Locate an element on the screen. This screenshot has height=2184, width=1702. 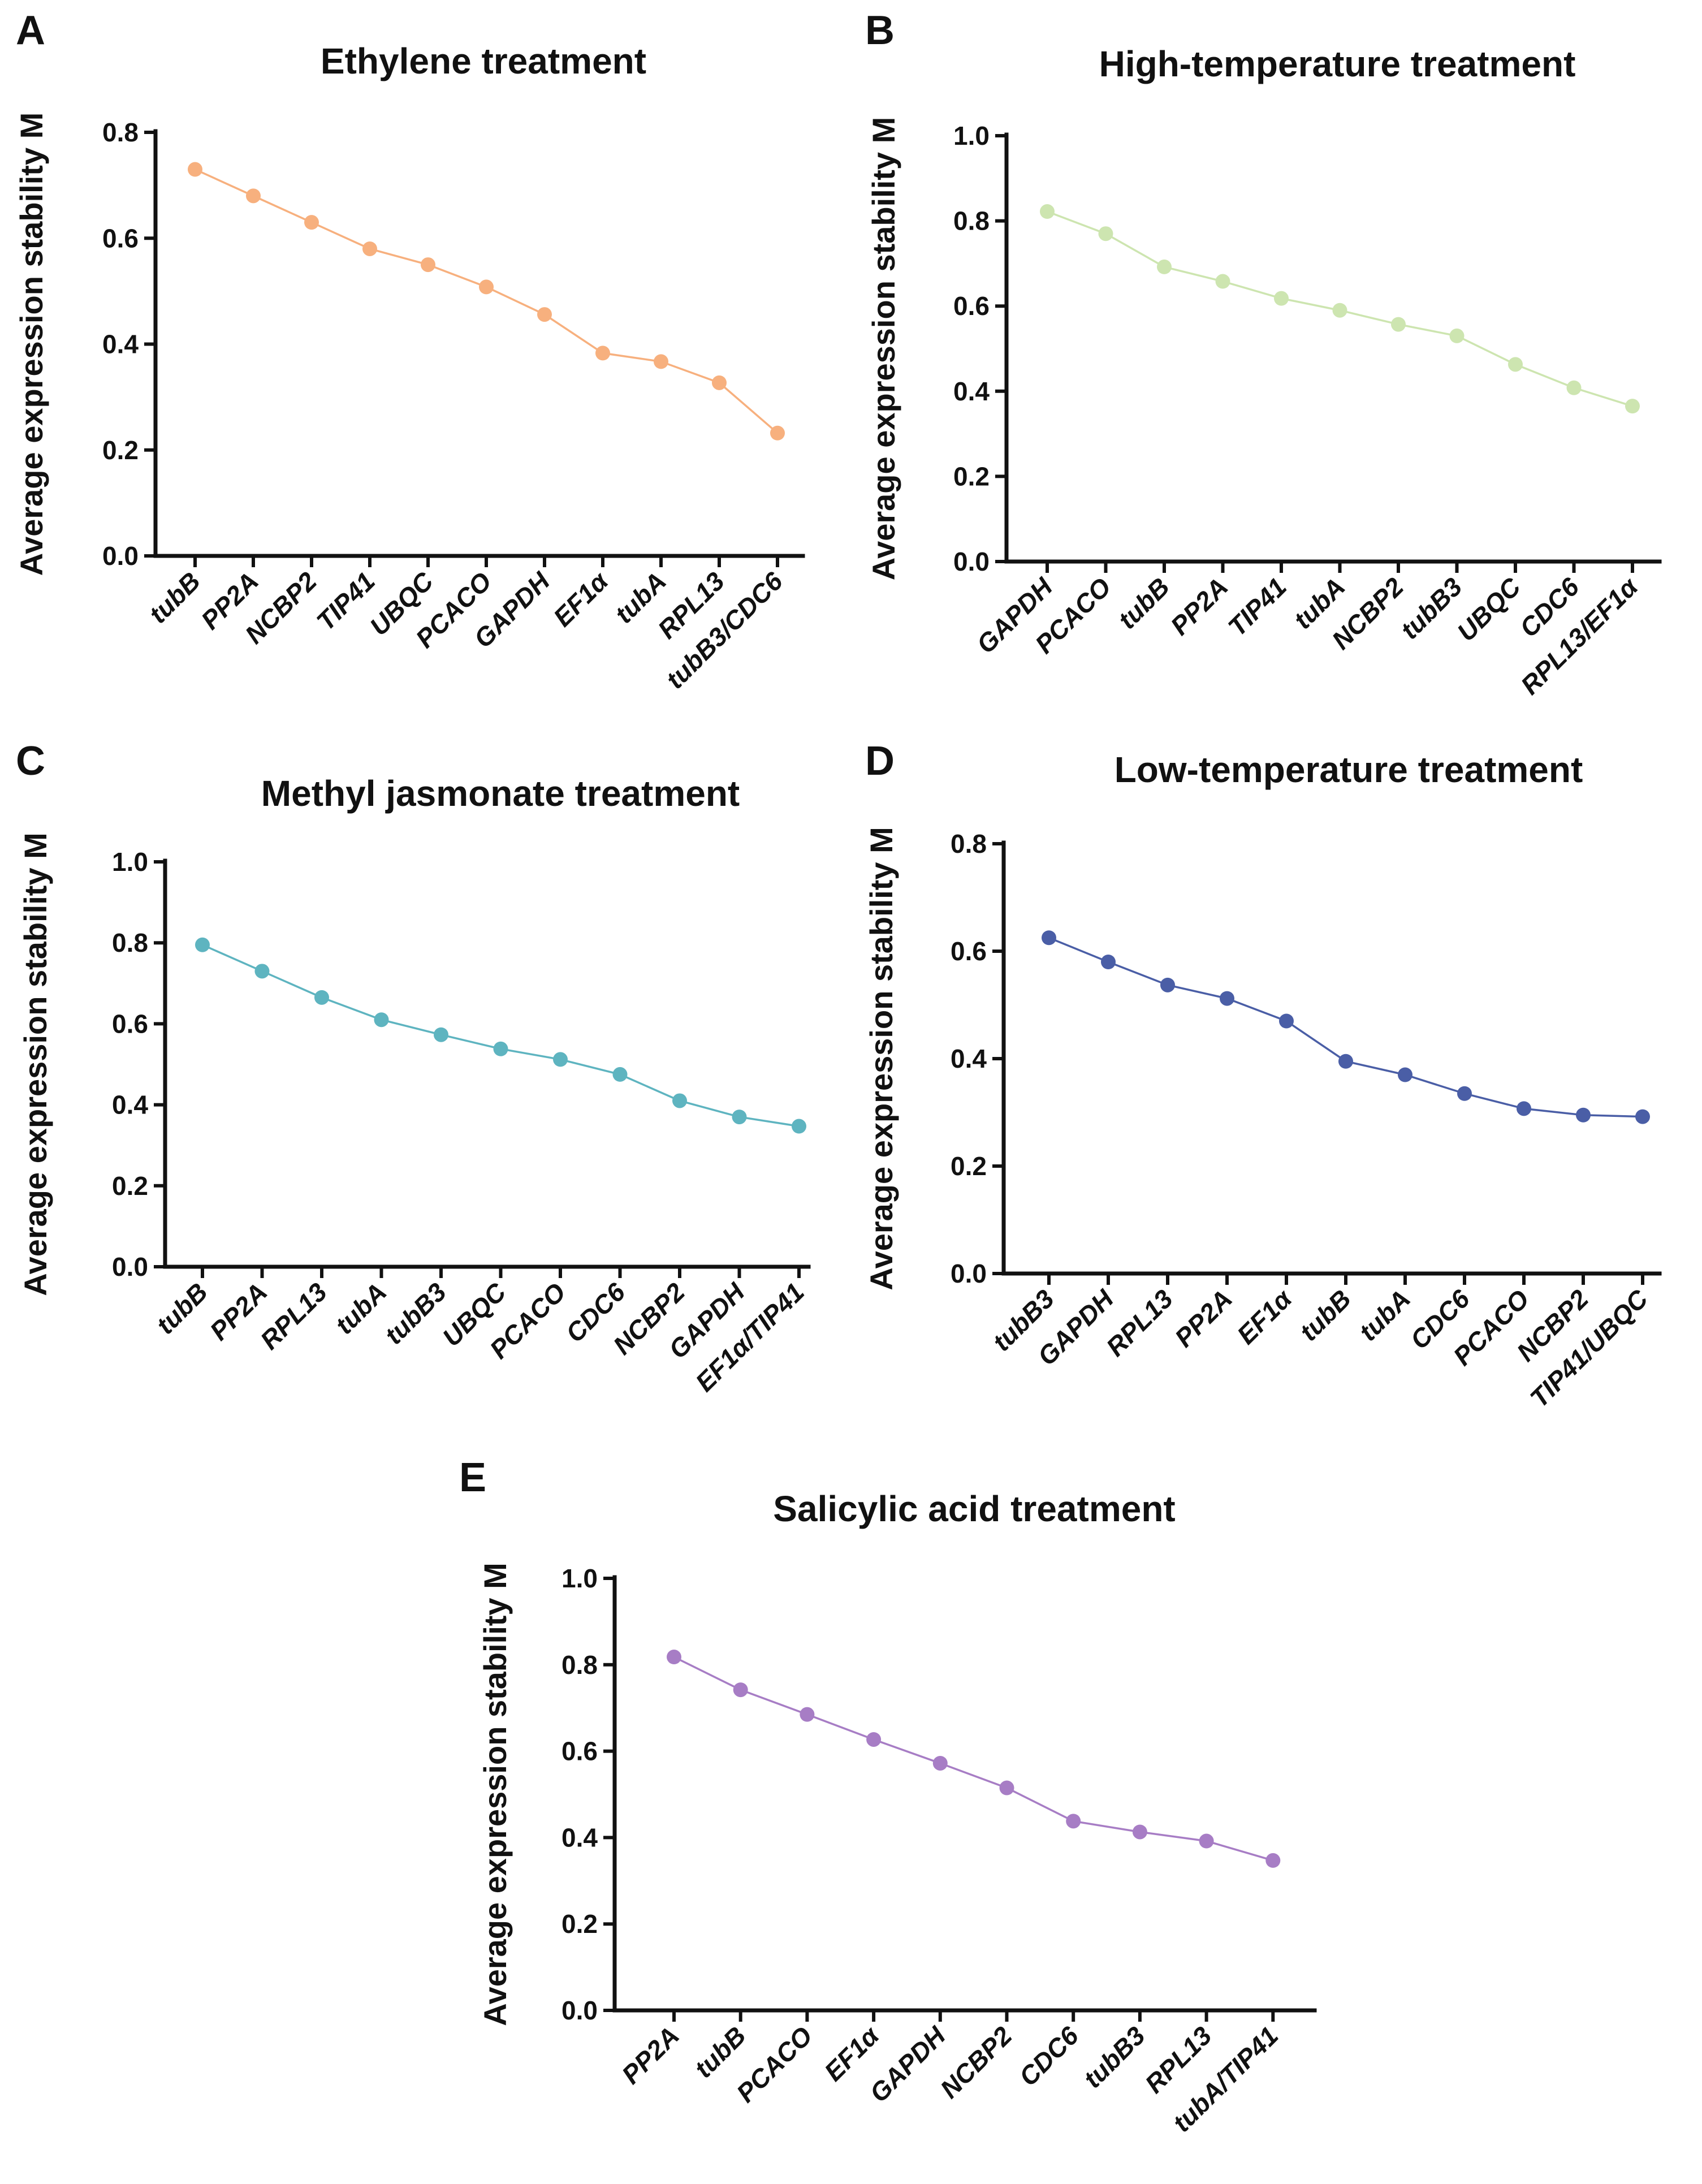
x-tick-label: tubA is located at coordinates (1384, 1315).